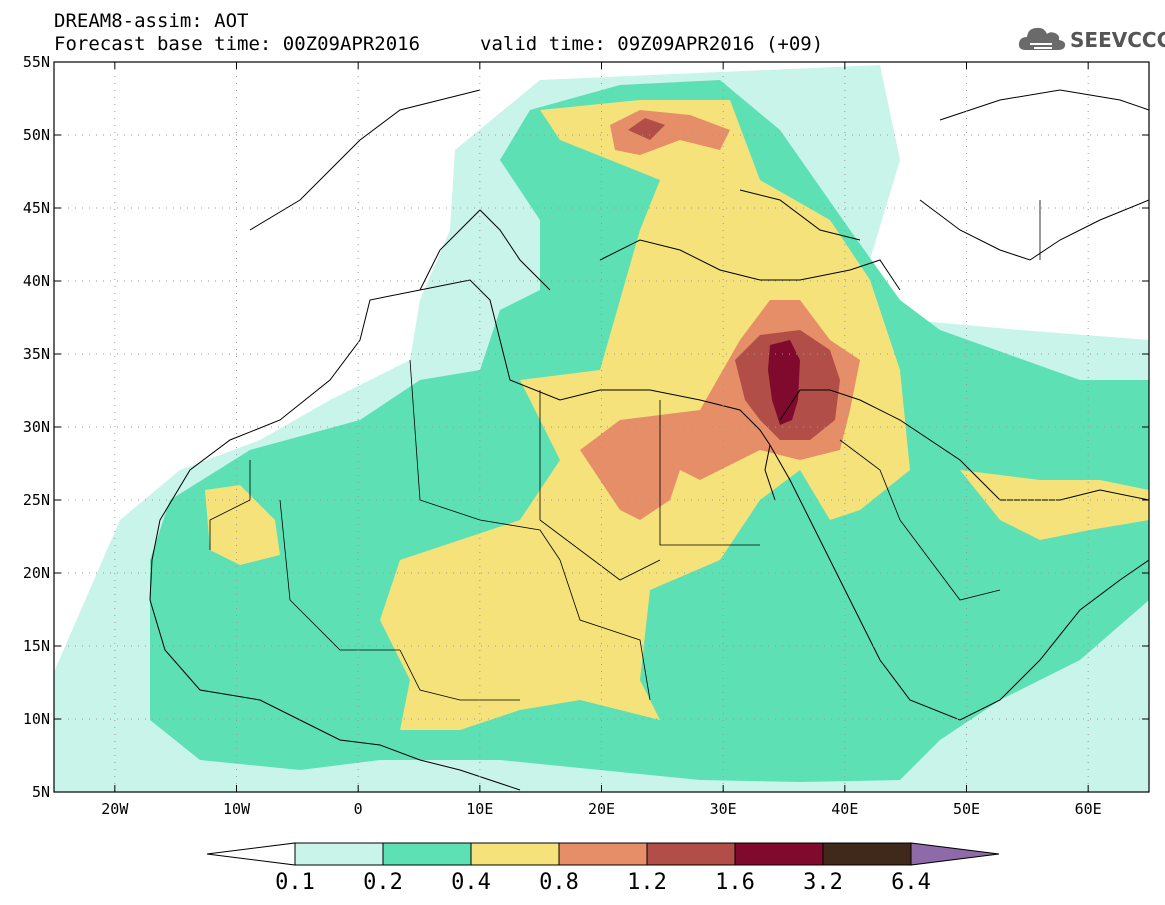 This screenshot has height=905, width=1165. What do you see at coordinates (36, 719) in the screenshot?
I see `latitude-label: 10N` at bounding box center [36, 719].